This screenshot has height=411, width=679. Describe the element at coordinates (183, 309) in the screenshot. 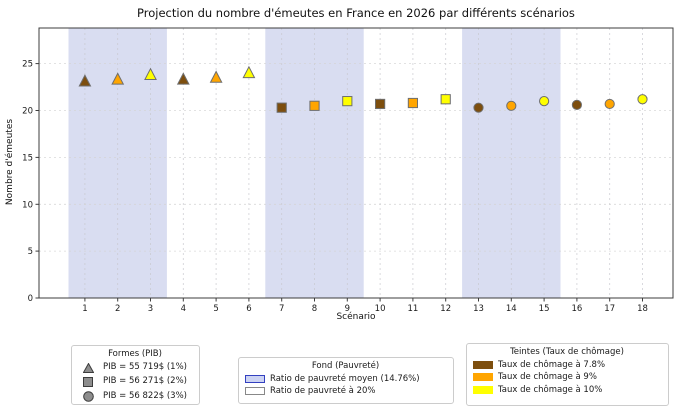

I see `svg-text: 4` at that location.